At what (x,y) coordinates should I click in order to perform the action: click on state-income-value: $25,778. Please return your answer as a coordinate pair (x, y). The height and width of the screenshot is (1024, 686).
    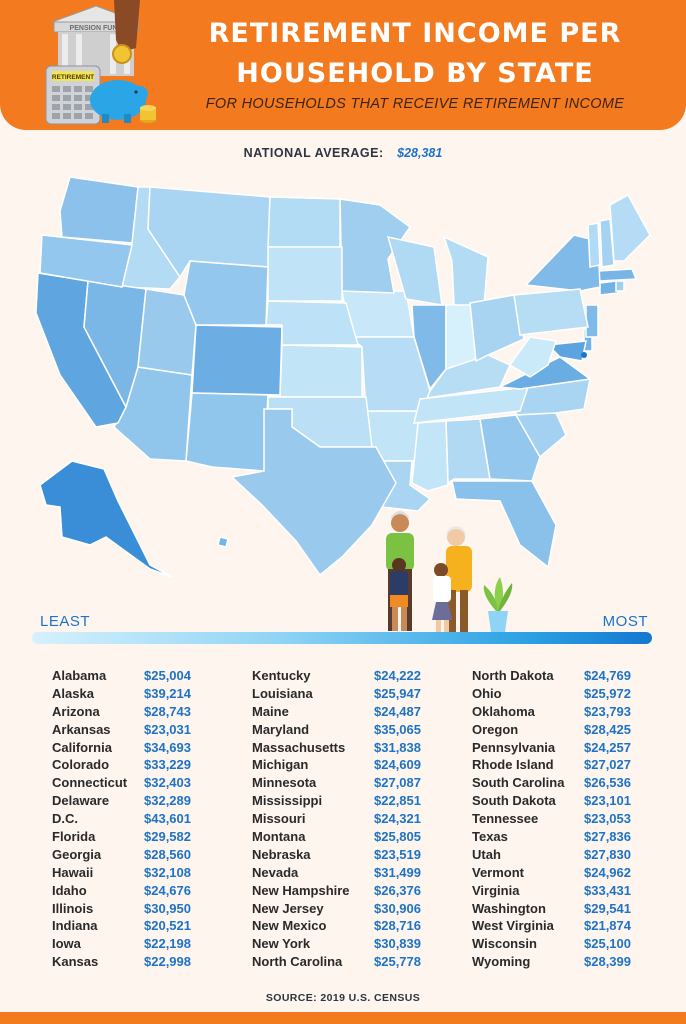
    Looking at the image, I should click on (397, 962).